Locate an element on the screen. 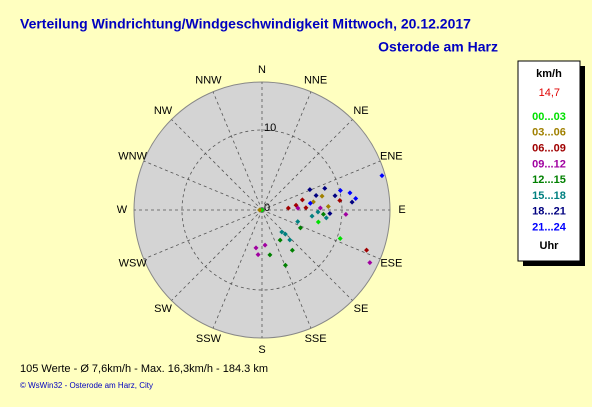 Image resolution: width=592 pixels, height=407 pixels. direction-label: WSW is located at coordinates (133, 263).